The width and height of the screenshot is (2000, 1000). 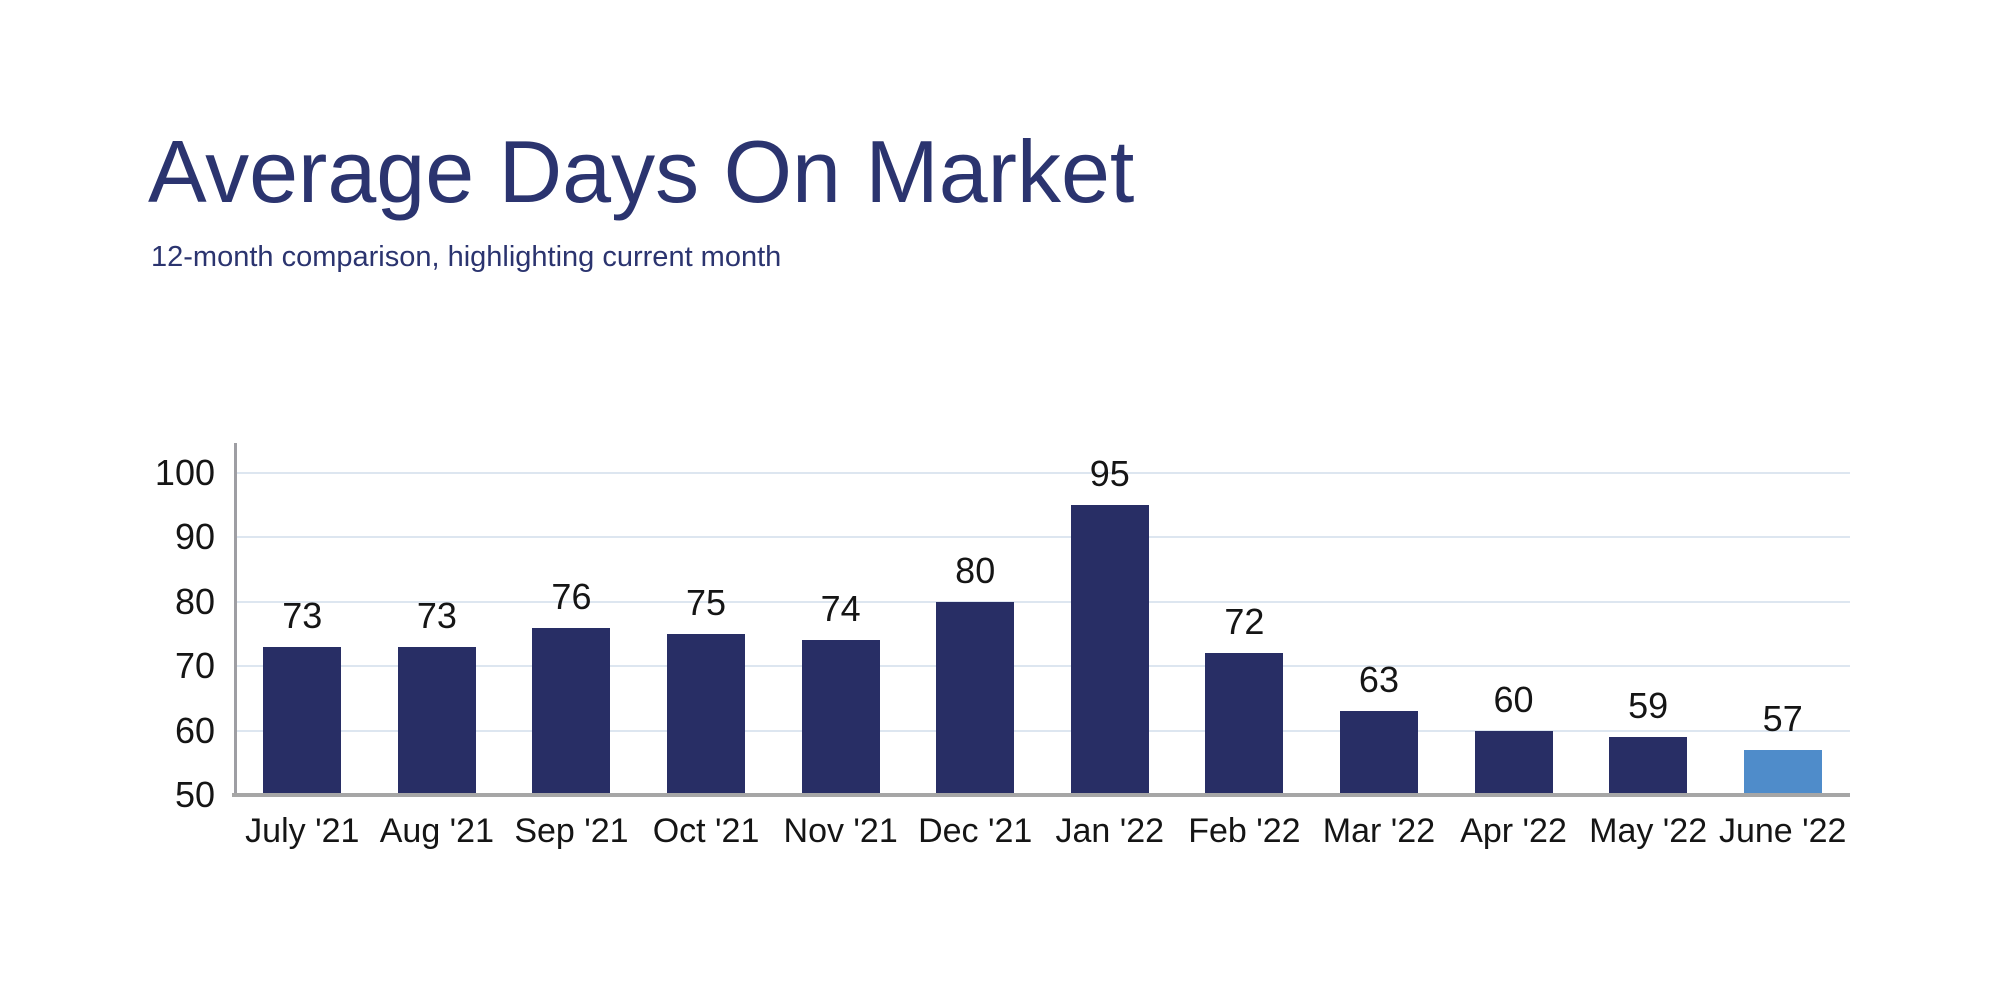 What do you see at coordinates (302, 720) in the screenshot?
I see `bar-July '21` at bounding box center [302, 720].